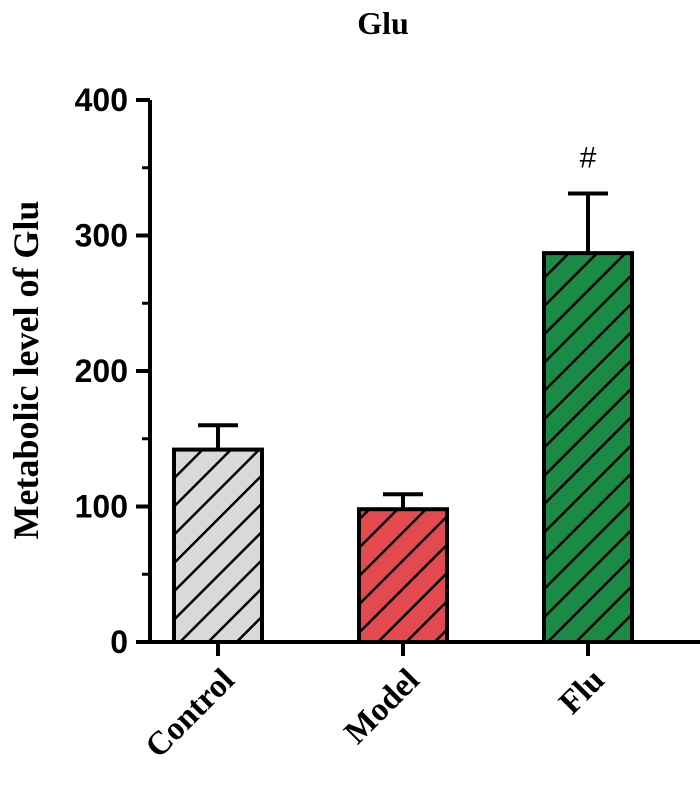  Describe the element at coordinates (101, 507) in the screenshot. I see `y-tick-label: 100` at that location.